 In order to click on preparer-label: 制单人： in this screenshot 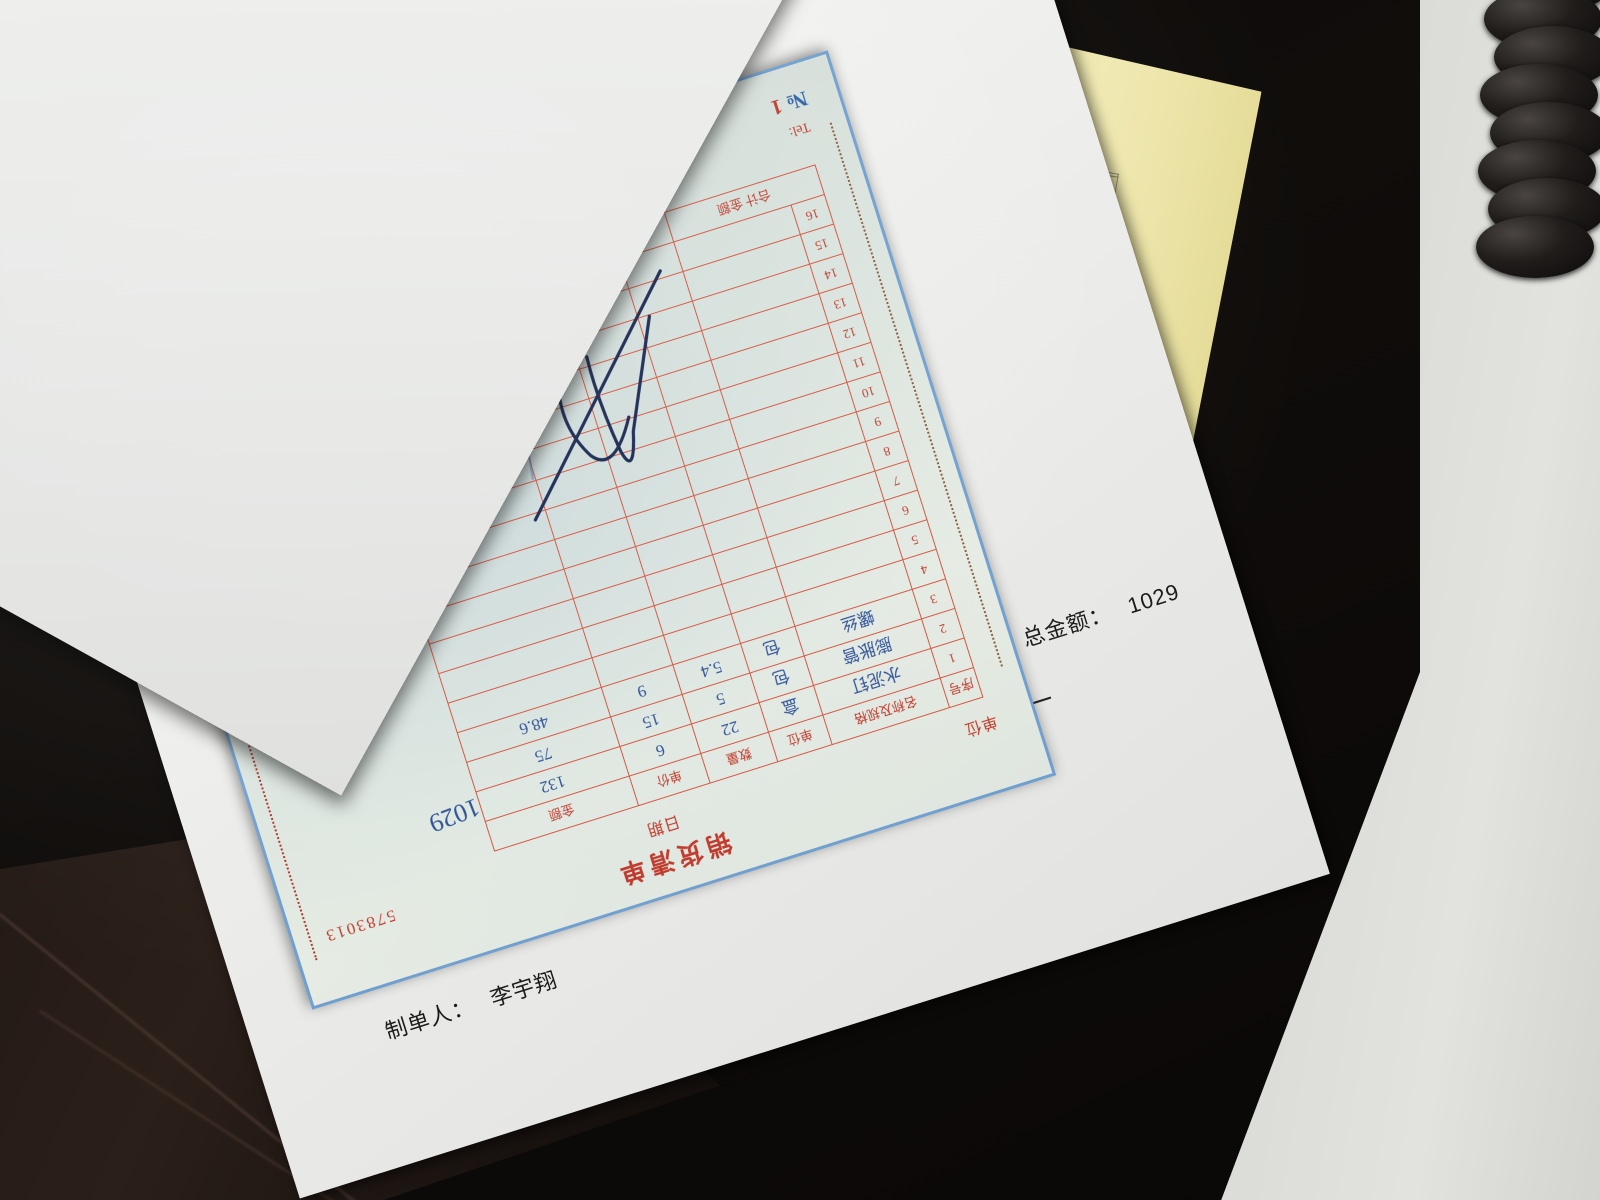, I will do `click(430, 1018)`.